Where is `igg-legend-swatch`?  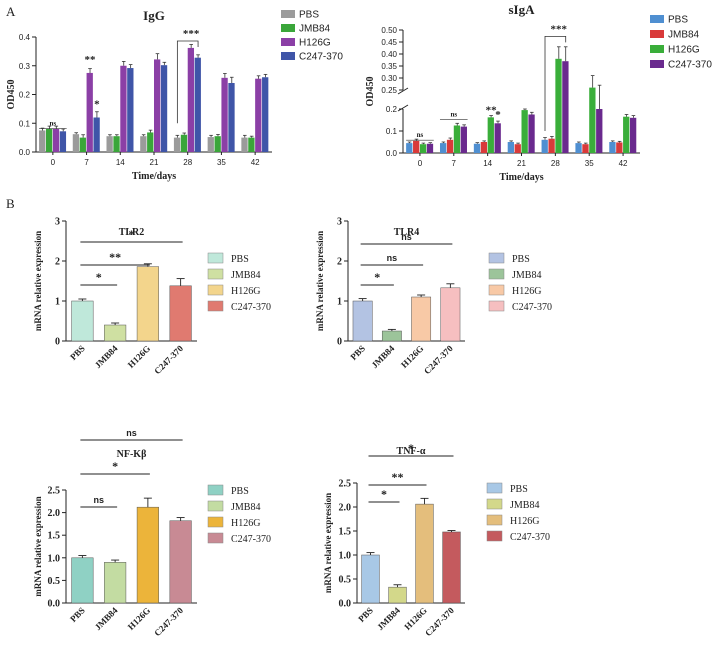
igg-legend-swatch is located at coordinates (288, 42).